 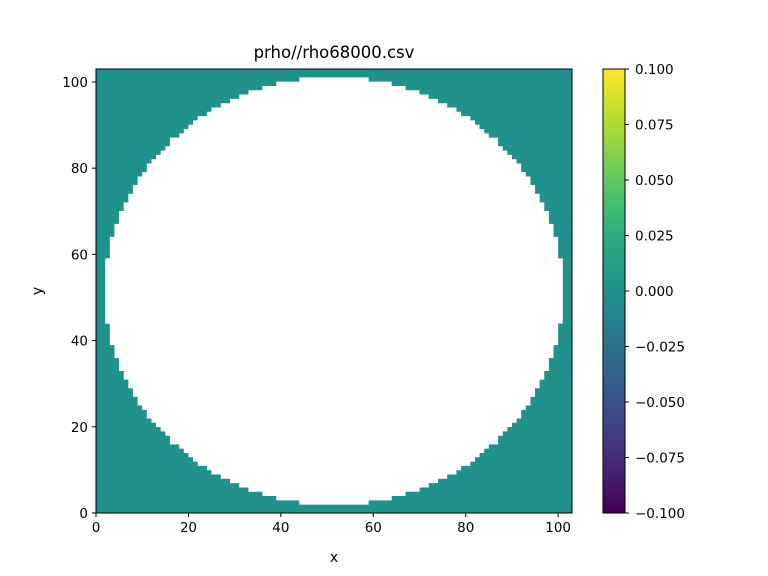 I want to click on y-tick-label: 80, so click(x=79, y=169).